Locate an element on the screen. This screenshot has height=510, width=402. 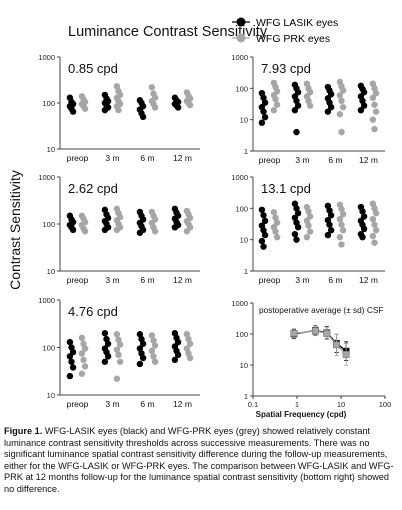
x-tick-label: 1 is located at coordinates (297, 404).